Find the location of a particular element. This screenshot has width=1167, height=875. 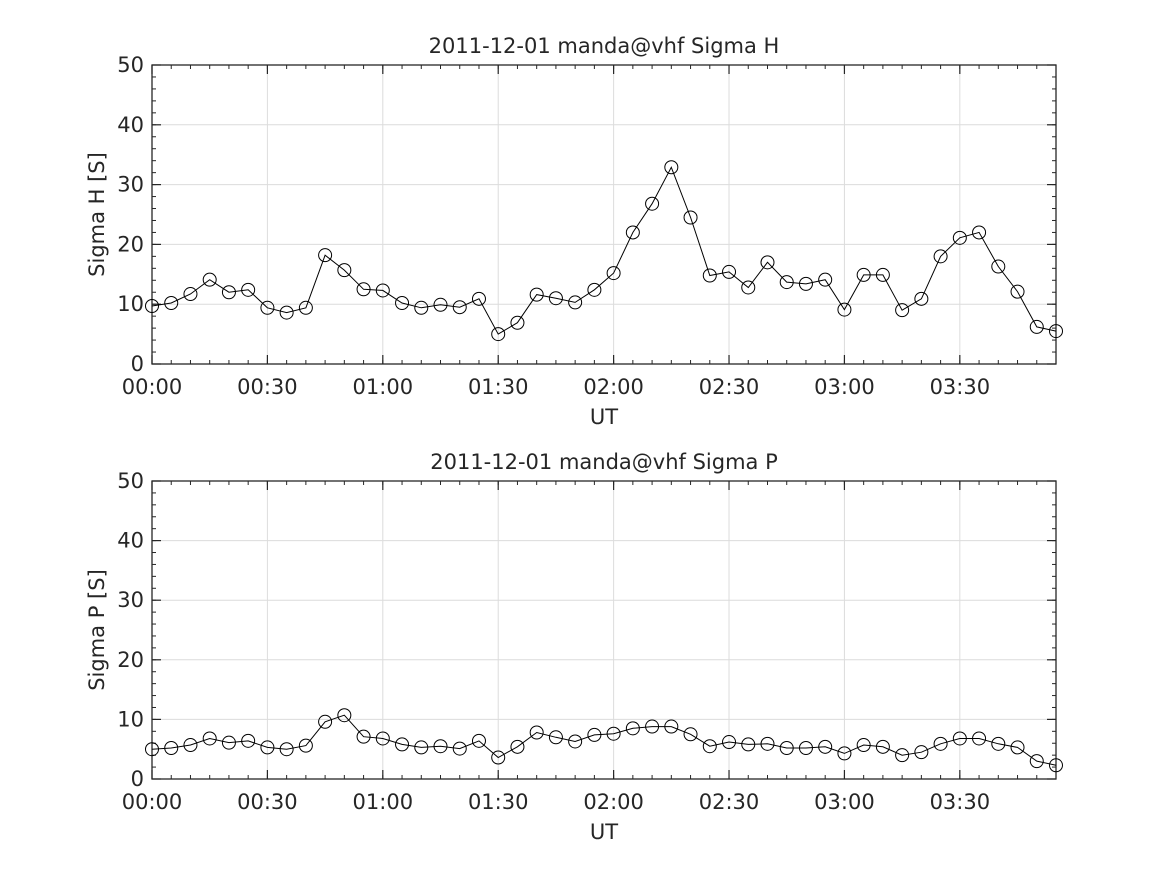

x-tick-label: 03:30 is located at coordinates (960, 802).